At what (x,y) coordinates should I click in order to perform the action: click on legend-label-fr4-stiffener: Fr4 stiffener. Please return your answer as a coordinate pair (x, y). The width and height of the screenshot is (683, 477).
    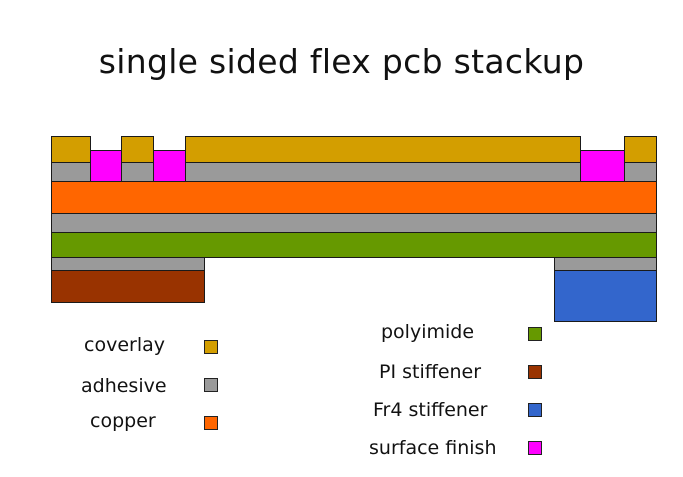
    Looking at the image, I should click on (430, 410).